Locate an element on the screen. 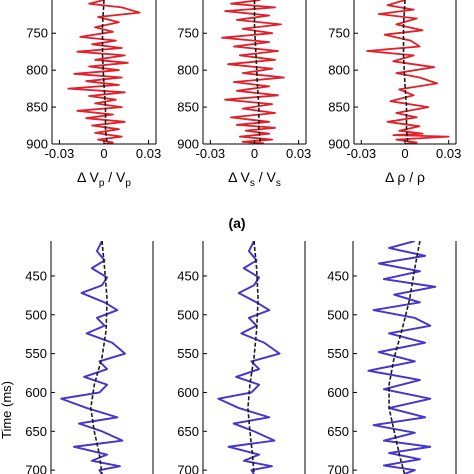 Image resolution: width=474 pixels, height=474 pixels. x-axis-label: Δ ρ / ρ is located at coordinates (405, 177).